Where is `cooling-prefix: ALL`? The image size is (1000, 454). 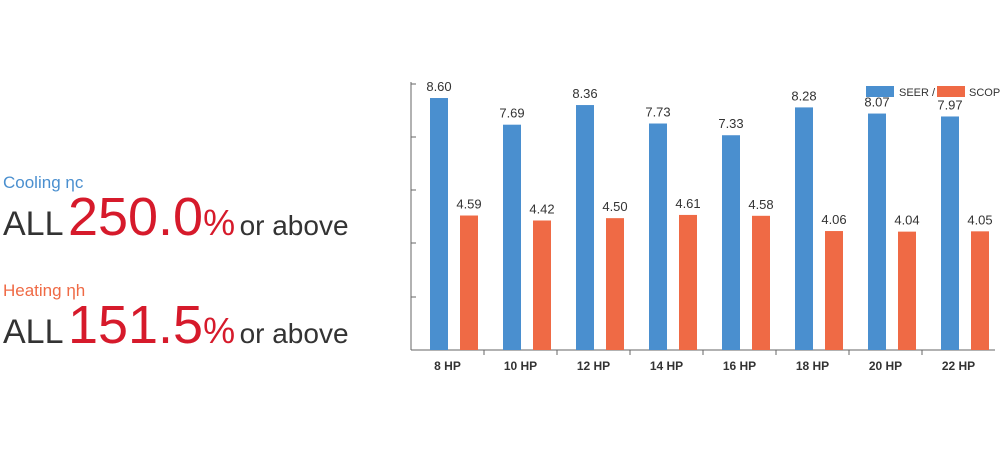
cooling-prefix: ALL is located at coordinates (33, 224).